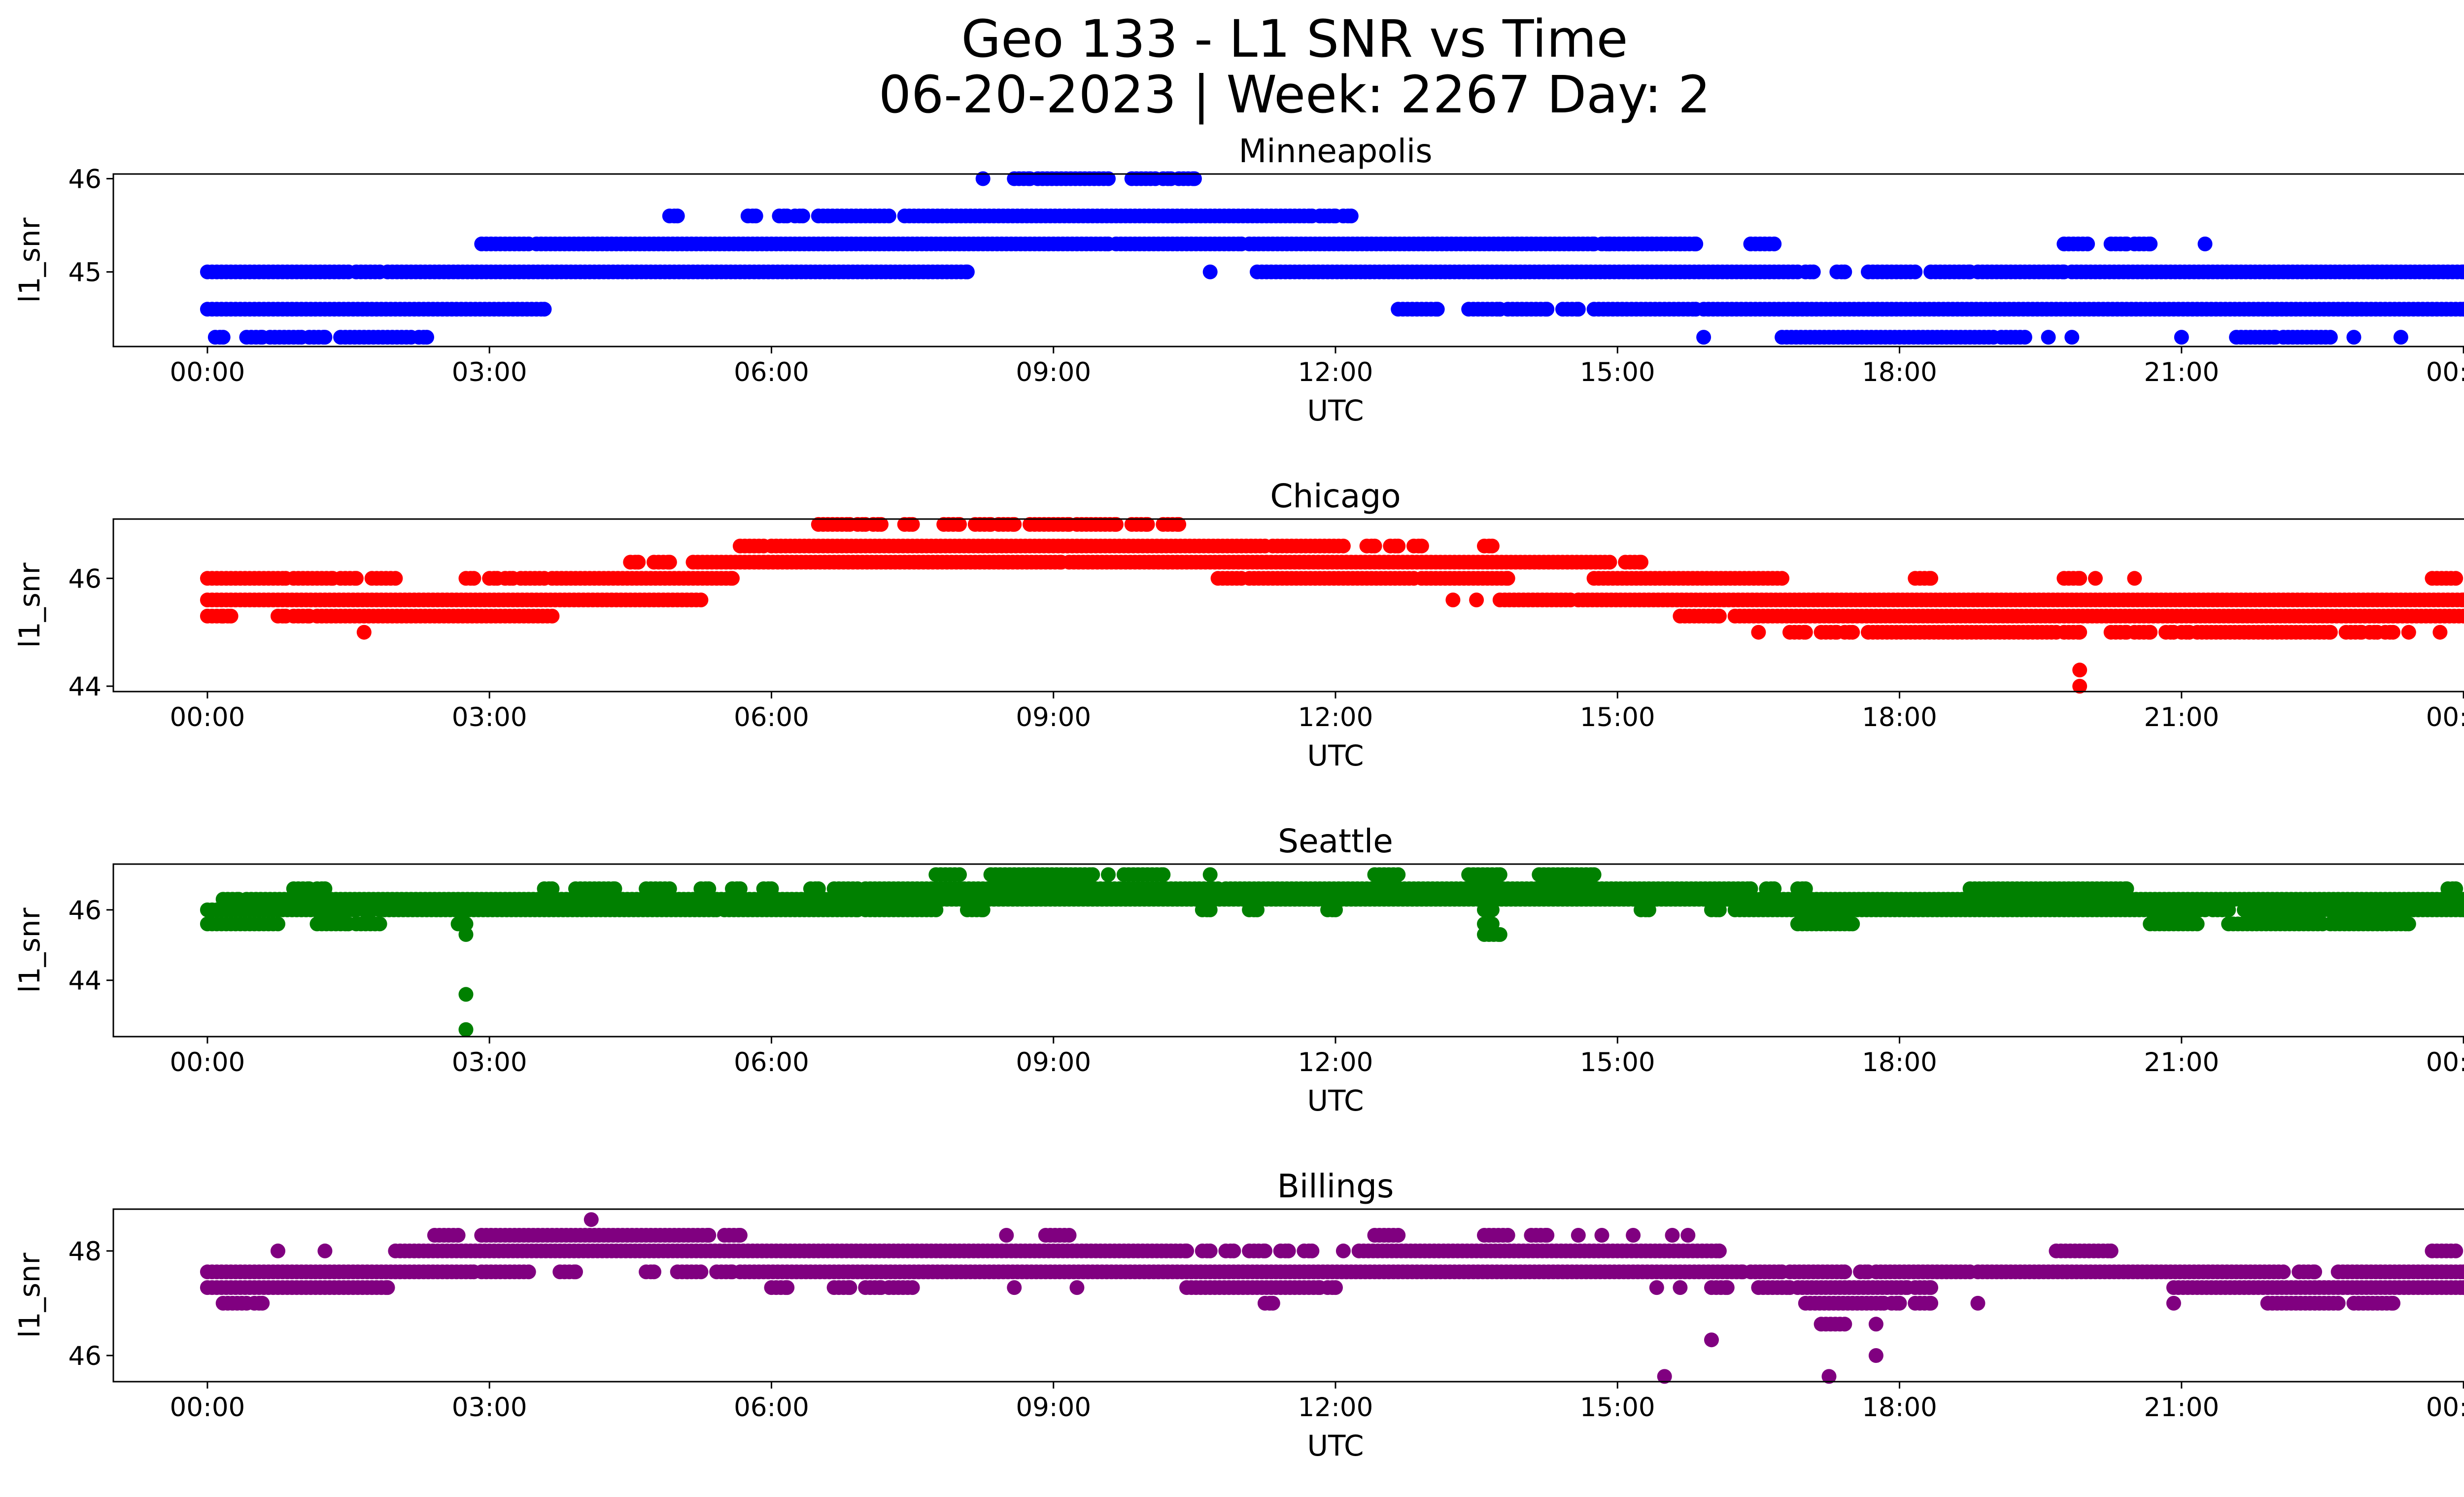 The width and height of the screenshot is (2464, 1497). I want to click on y-tick-label: 45, so click(85, 273).